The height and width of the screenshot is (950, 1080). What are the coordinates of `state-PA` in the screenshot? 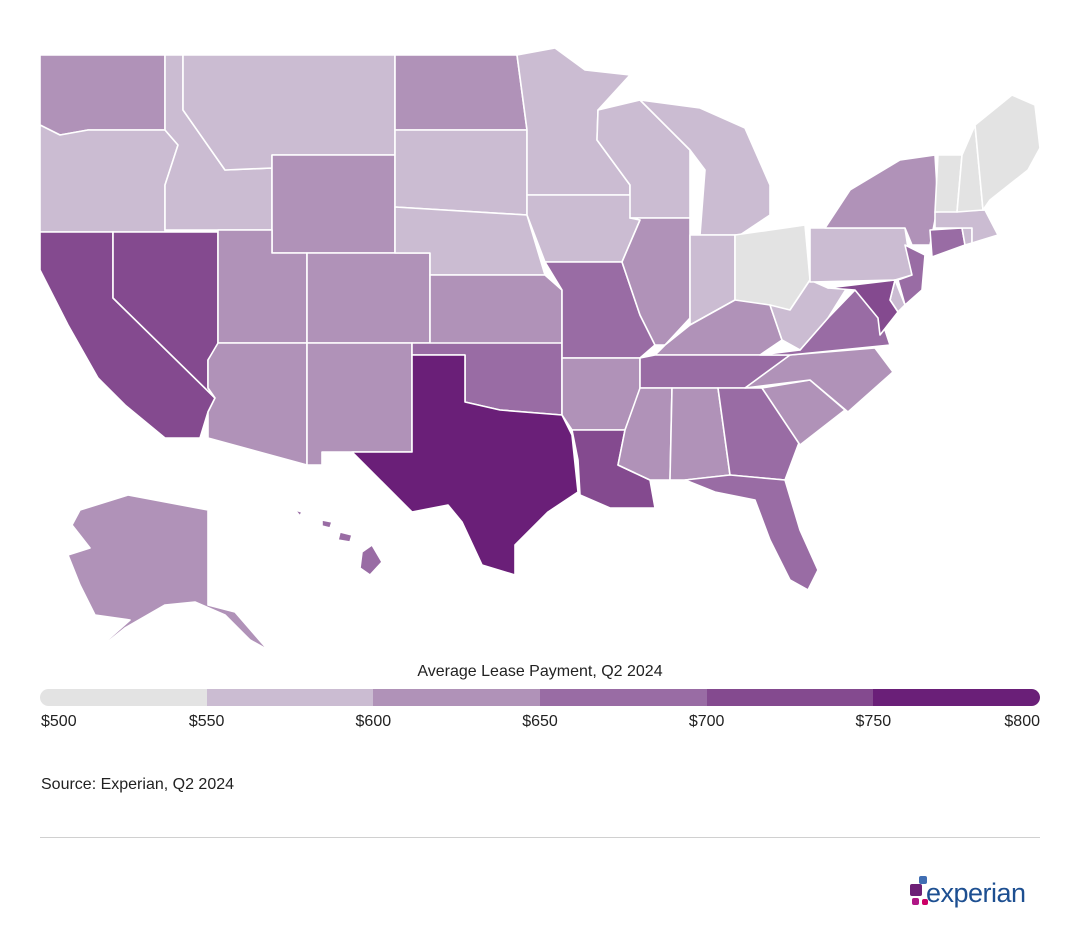 It's located at (861, 255).